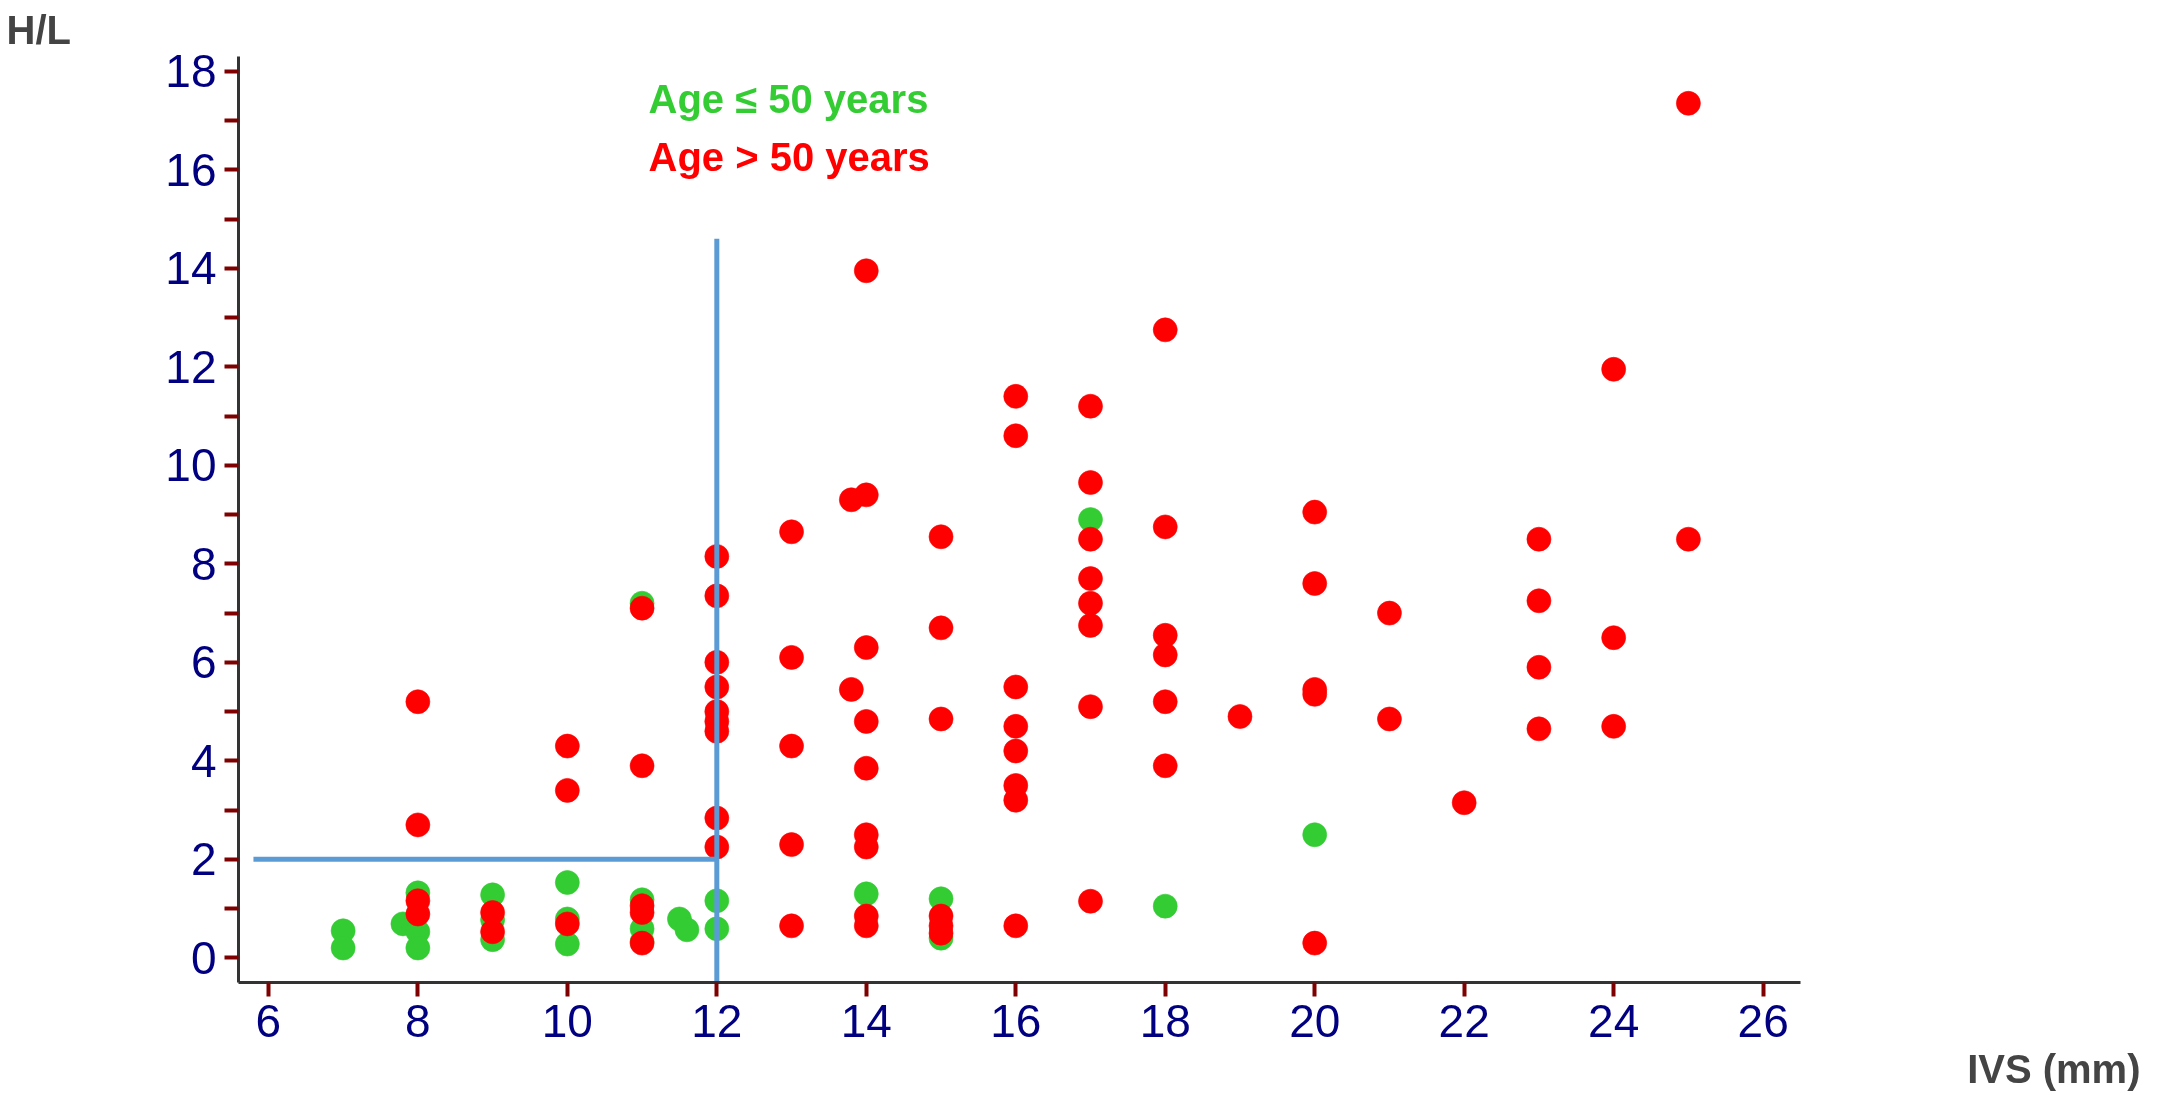 Image resolution: width=2171 pixels, height=1095 pixels. I want to click on y-tick-label: 12, so click(191, 366).